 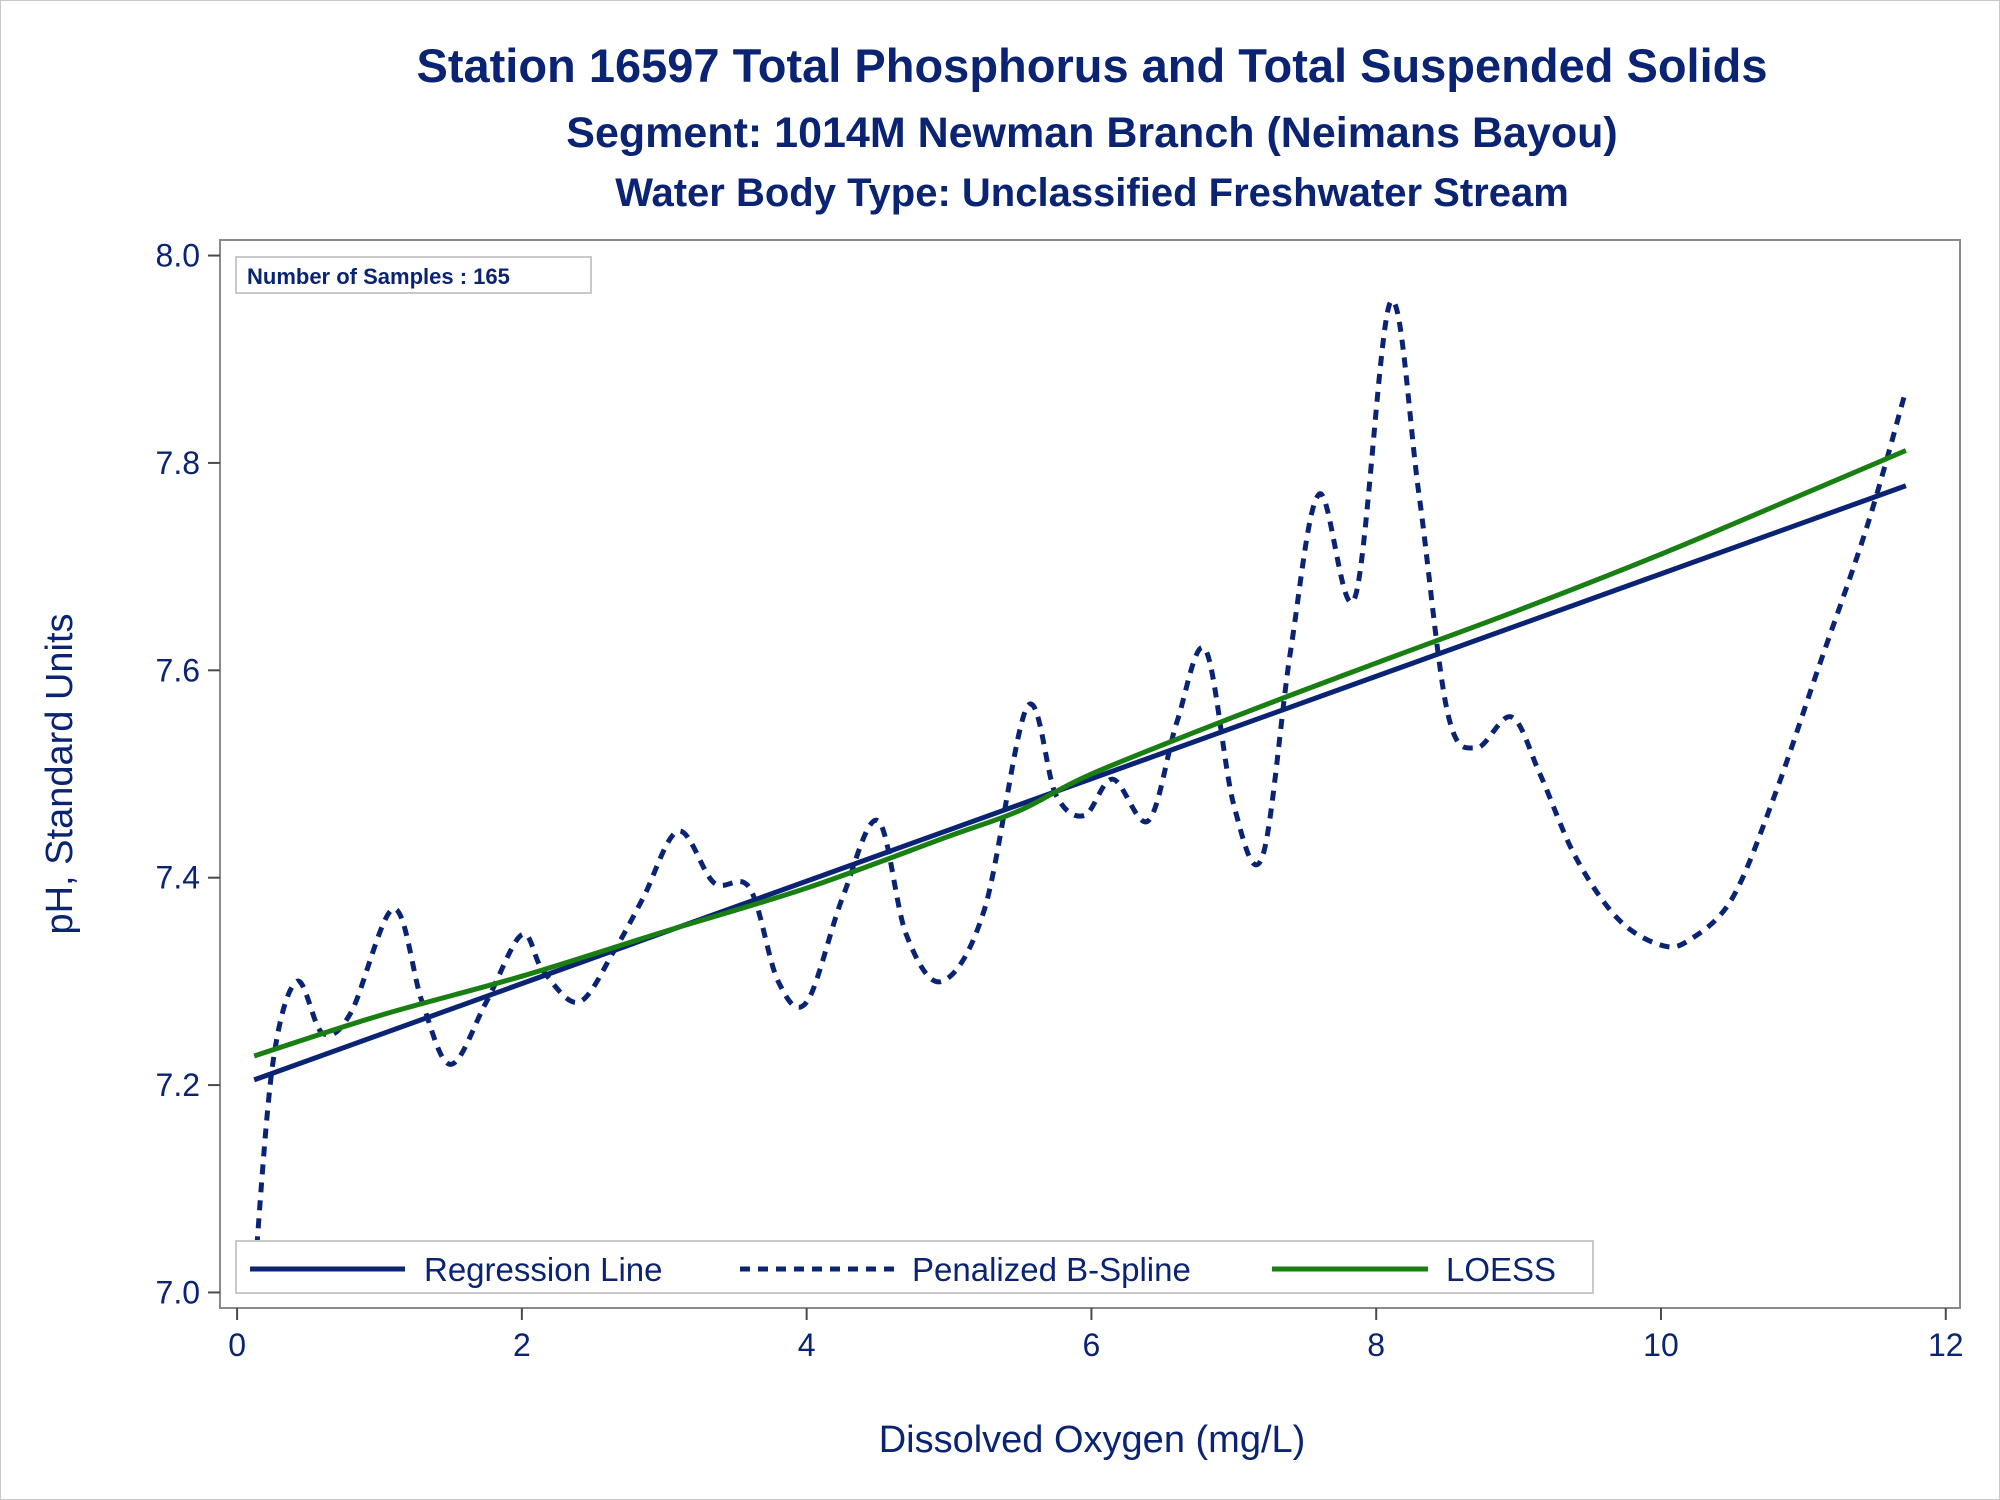 I want to click on y-axis-label: pH, Standard Units, so click(x=60, y=773).